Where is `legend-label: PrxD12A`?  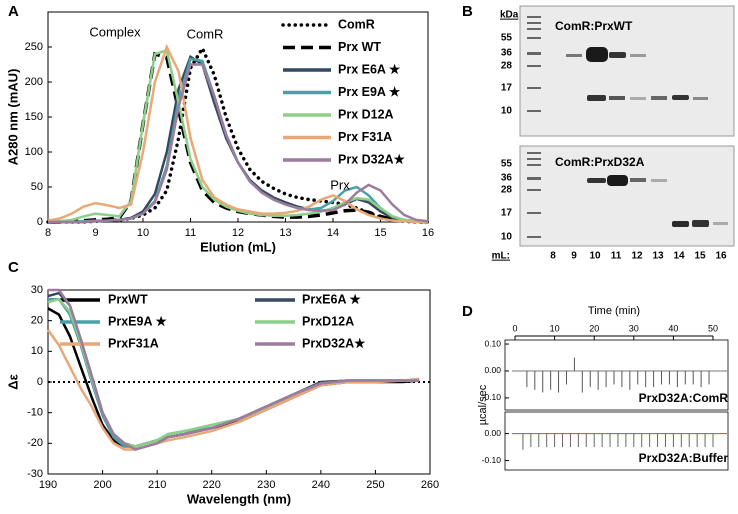
legend-label: PrxD12A is located at coordinates (328, 321).